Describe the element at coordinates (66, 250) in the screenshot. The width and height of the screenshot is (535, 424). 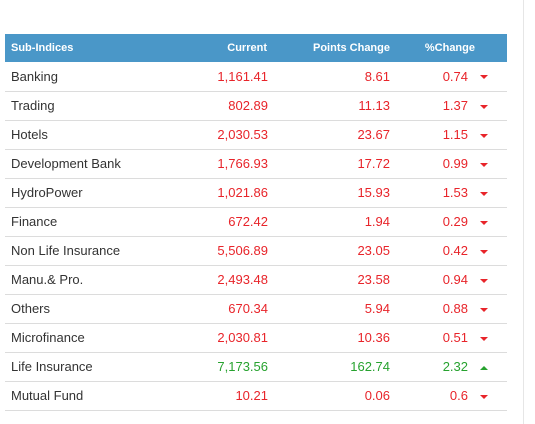
I see `sub-index-name: Non Life Insurance` at that location.